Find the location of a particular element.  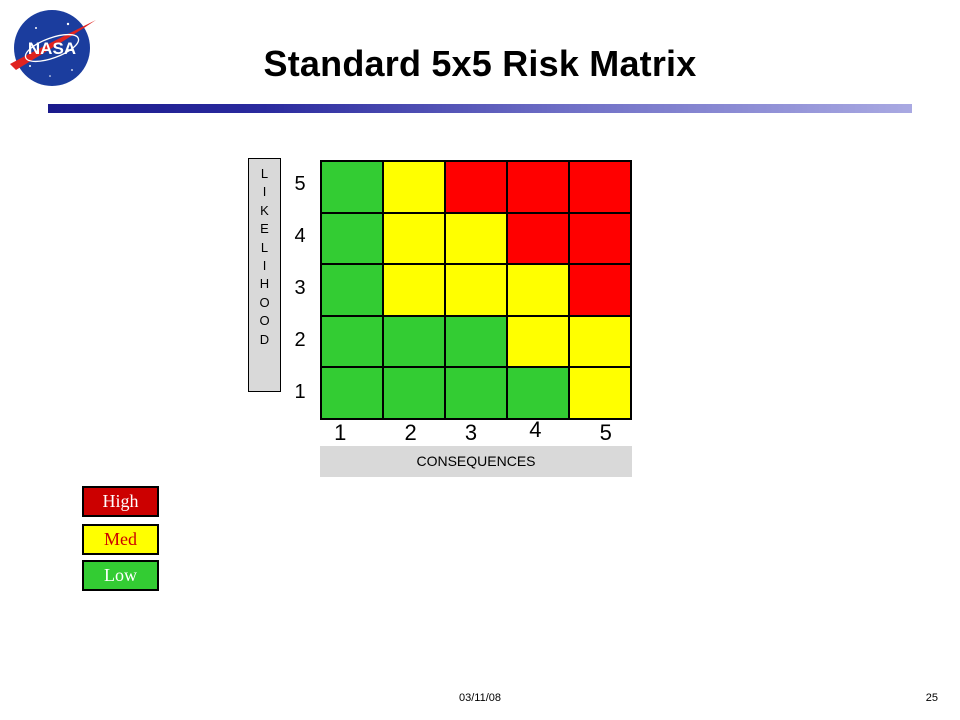

legend-med: Med is located at coordinates (120, 539).